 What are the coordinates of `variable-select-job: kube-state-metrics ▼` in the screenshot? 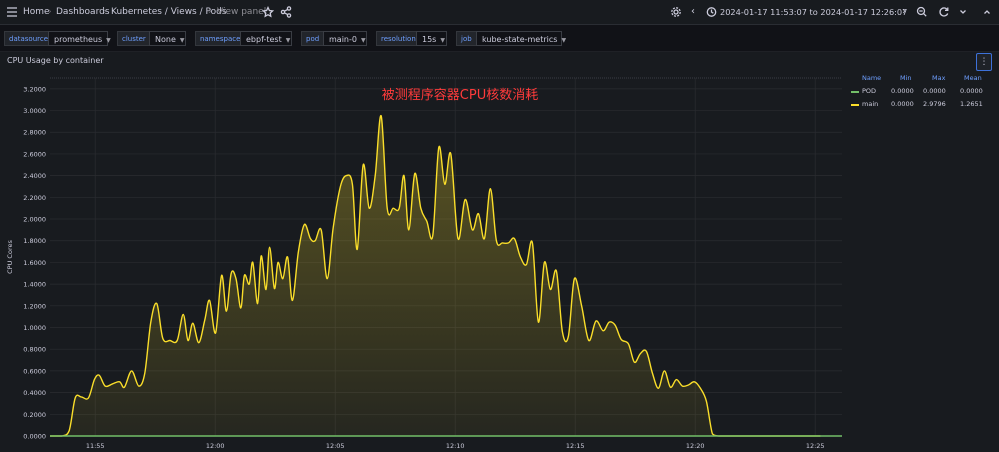 It's located at (521, 38).